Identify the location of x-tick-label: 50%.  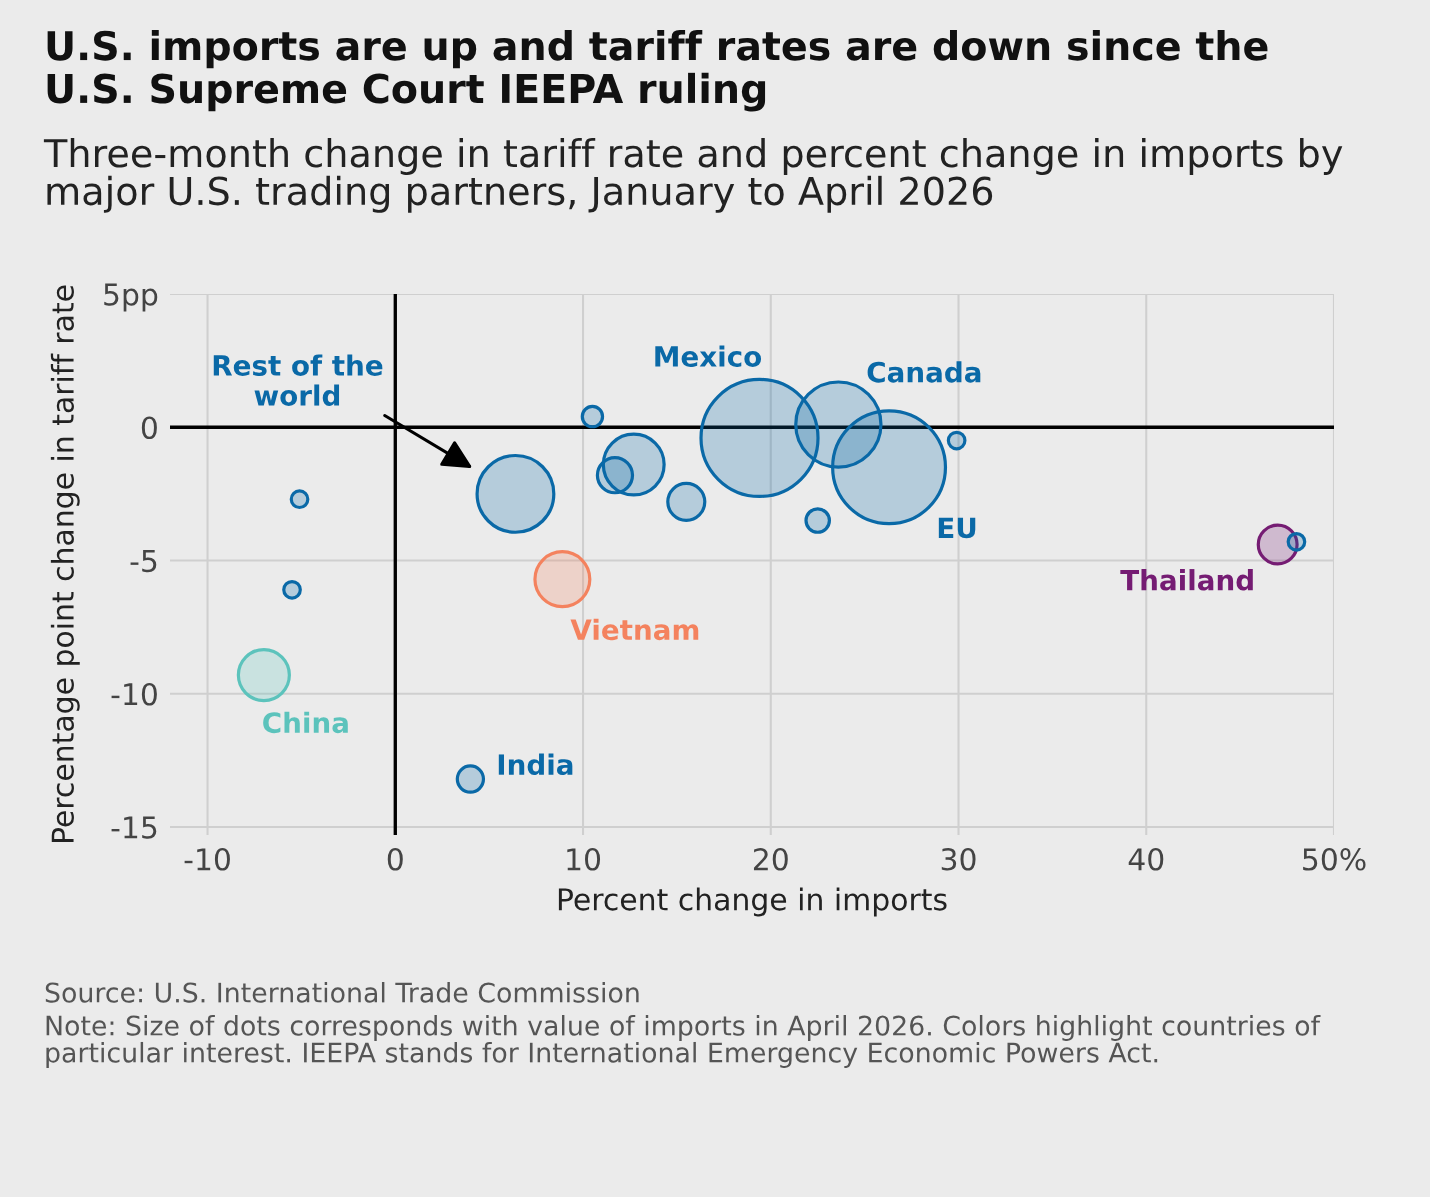
(1334, 859).